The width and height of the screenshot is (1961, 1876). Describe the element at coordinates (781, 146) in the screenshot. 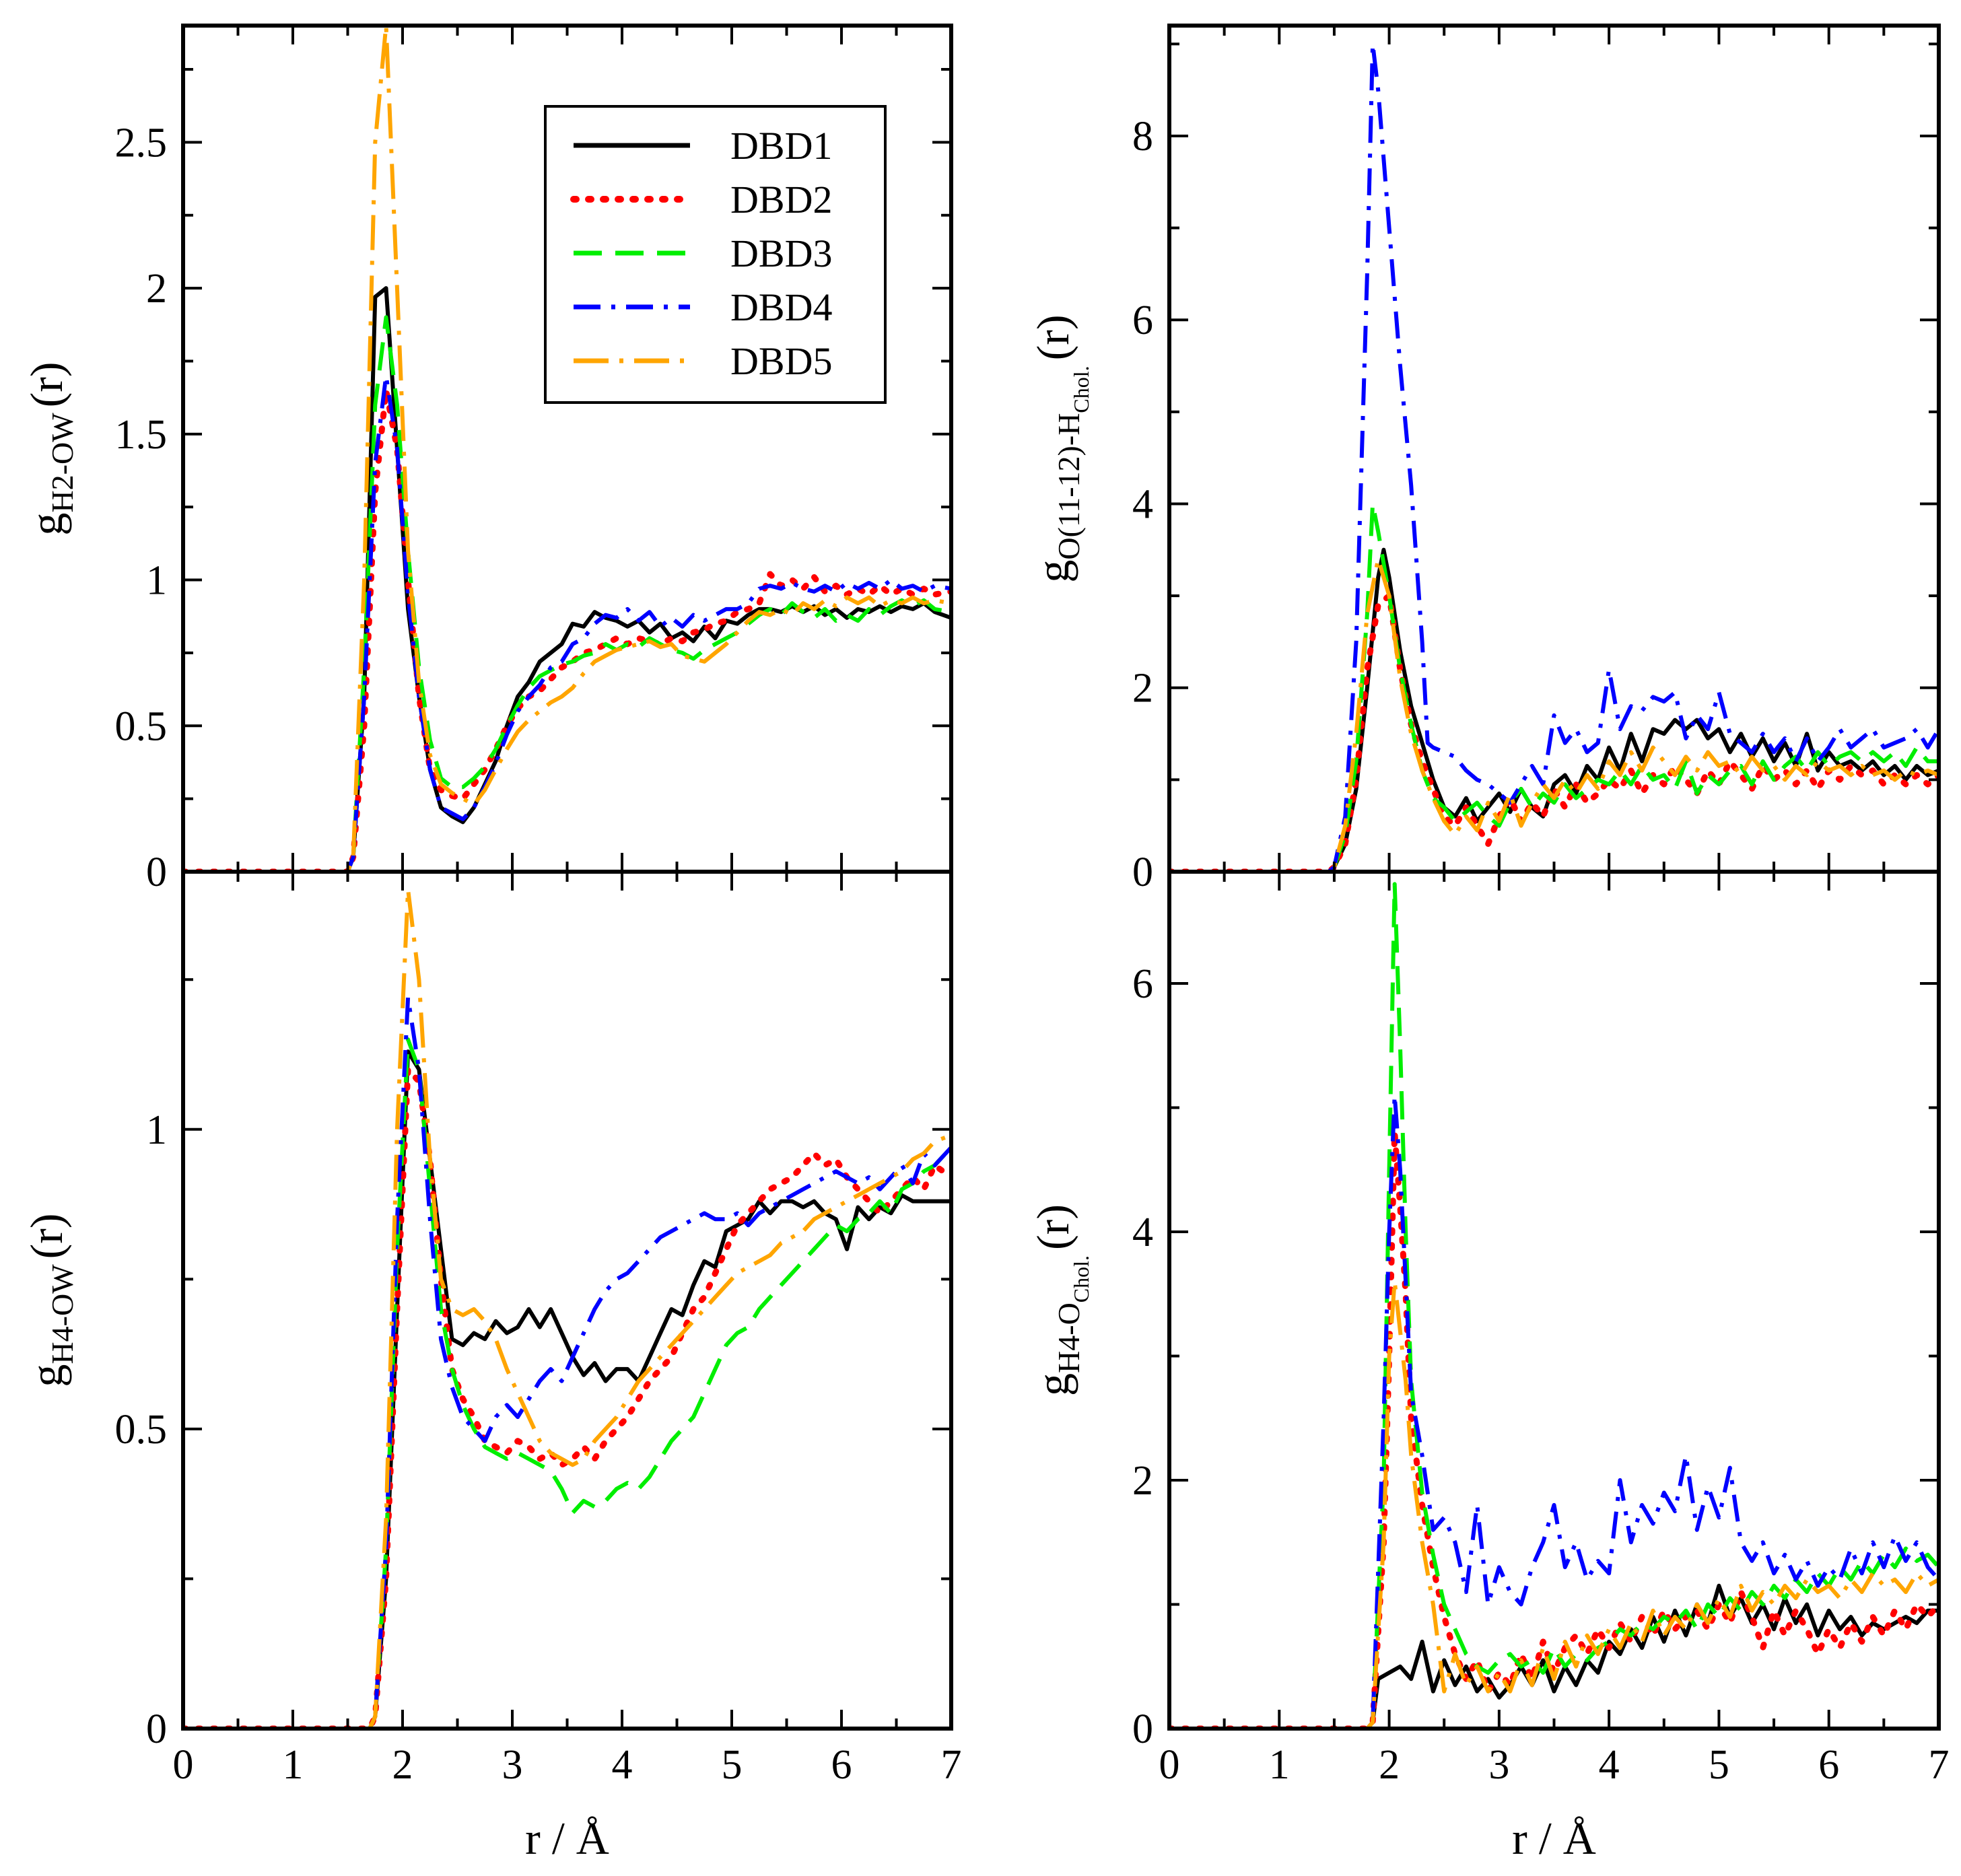

I see `legend-label-dbd1: DBD1` at that location.